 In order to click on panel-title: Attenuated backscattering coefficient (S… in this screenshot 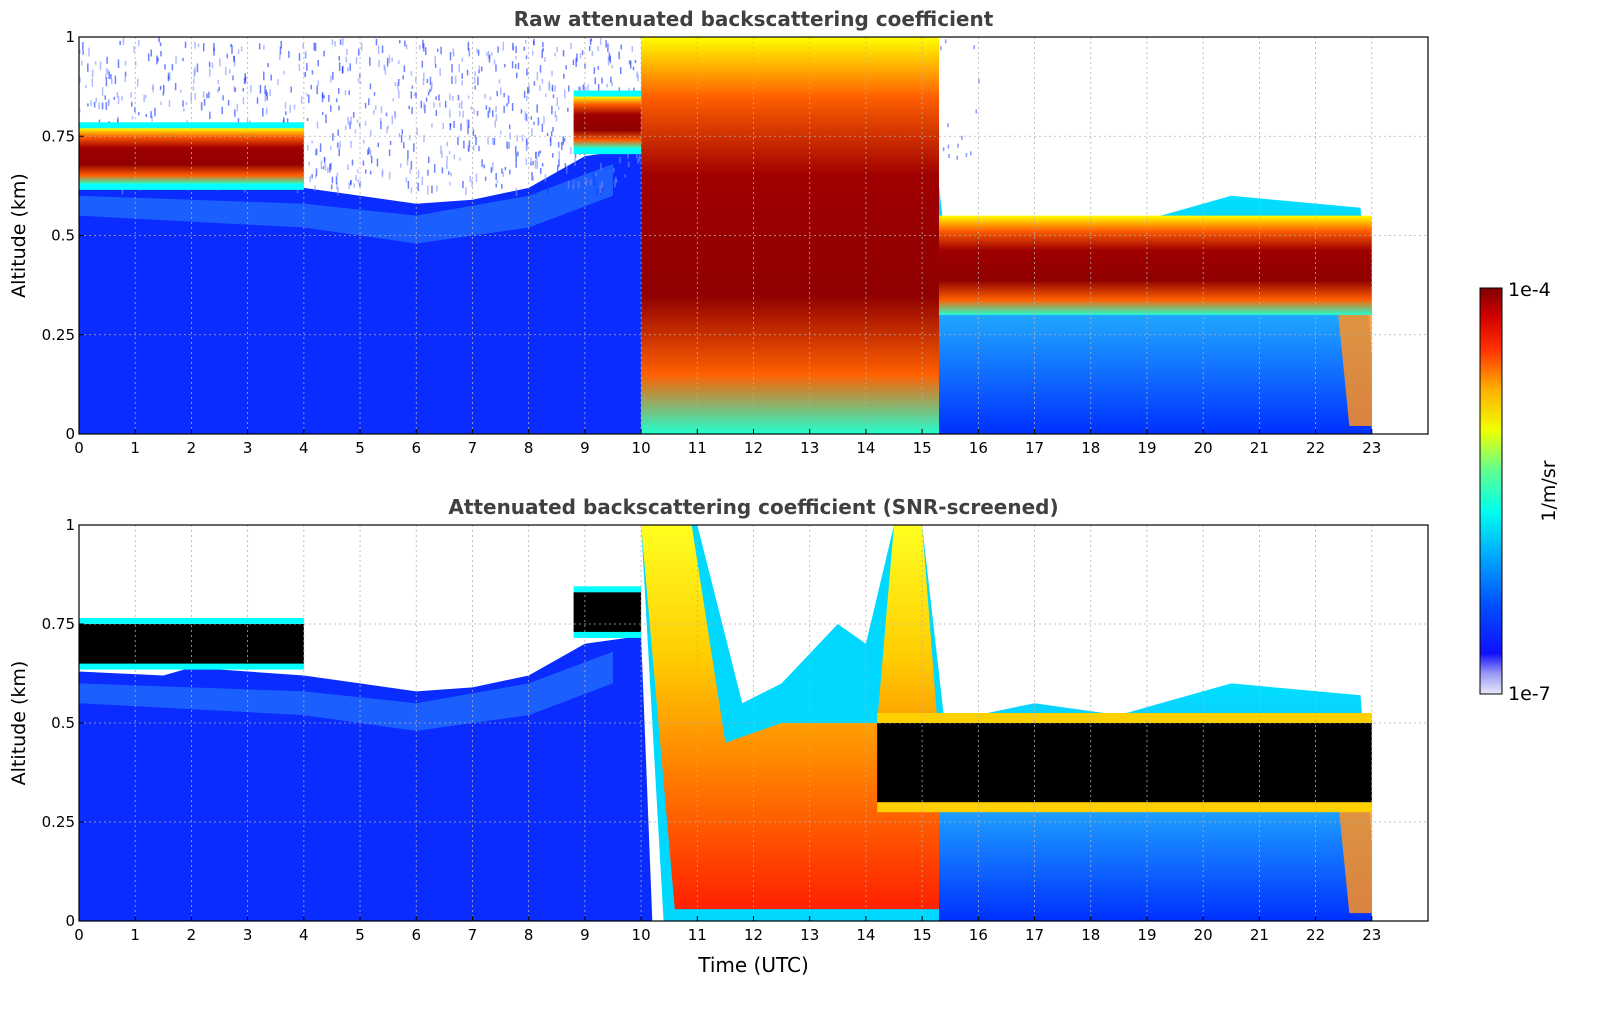, I will do `click(753, 507)`.